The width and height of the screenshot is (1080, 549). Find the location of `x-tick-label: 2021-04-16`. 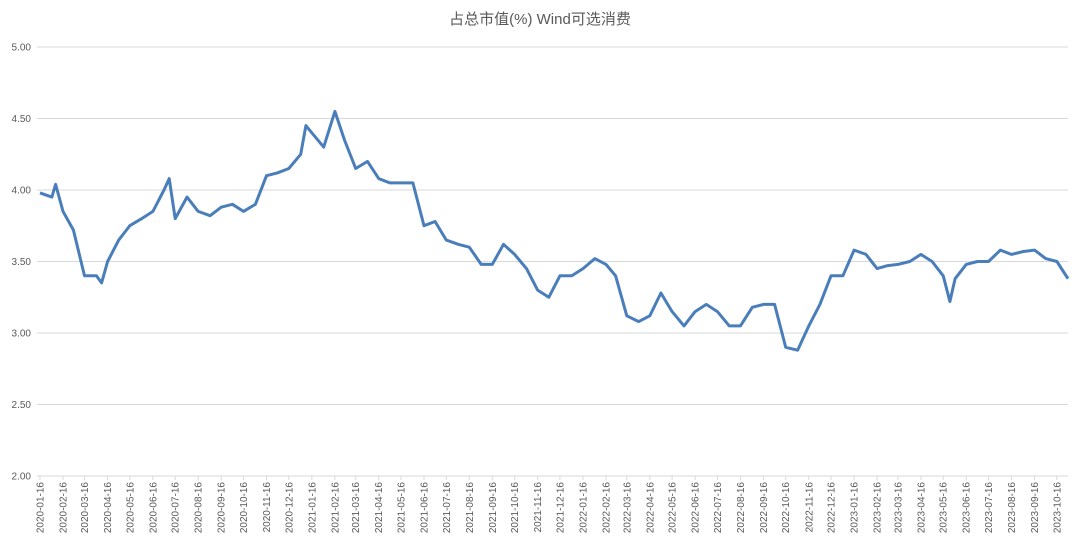

x-tick-label: 2021-04-16 is located at coordinates (379, 508).